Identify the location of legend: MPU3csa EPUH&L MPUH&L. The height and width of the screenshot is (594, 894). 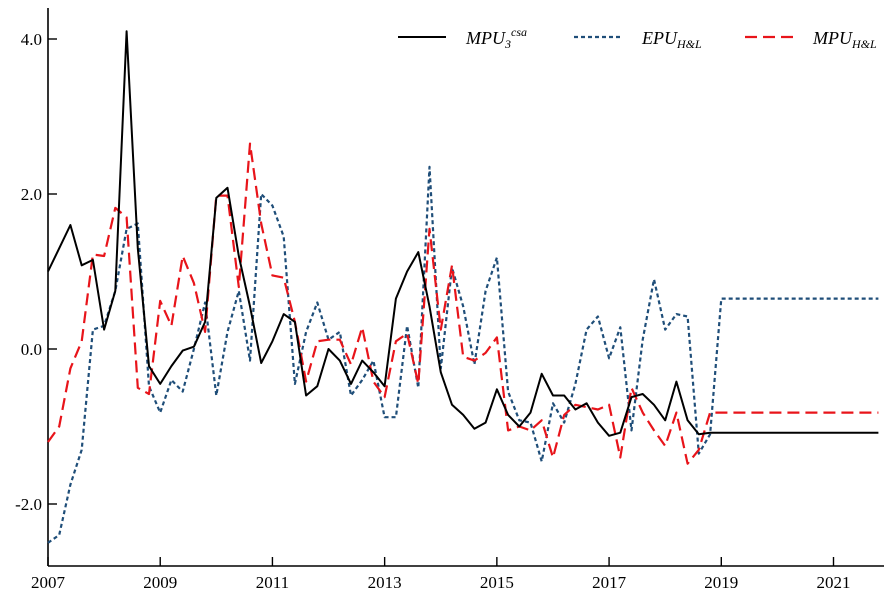
(637, 38).